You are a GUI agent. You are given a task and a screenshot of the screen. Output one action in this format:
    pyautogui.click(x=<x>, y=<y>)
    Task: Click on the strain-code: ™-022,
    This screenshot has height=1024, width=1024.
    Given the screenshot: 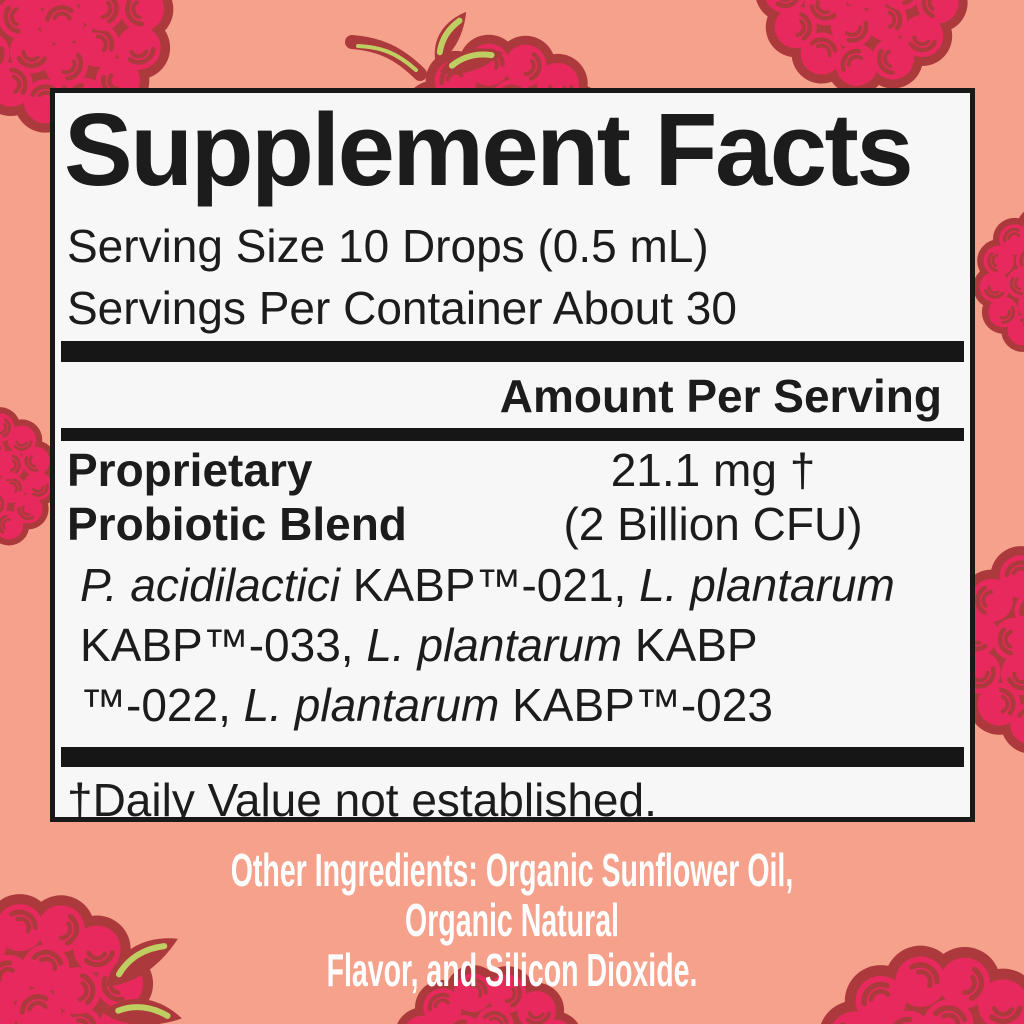 What is the action you would take?
    pyautogui.click(x=162, y=705)
    